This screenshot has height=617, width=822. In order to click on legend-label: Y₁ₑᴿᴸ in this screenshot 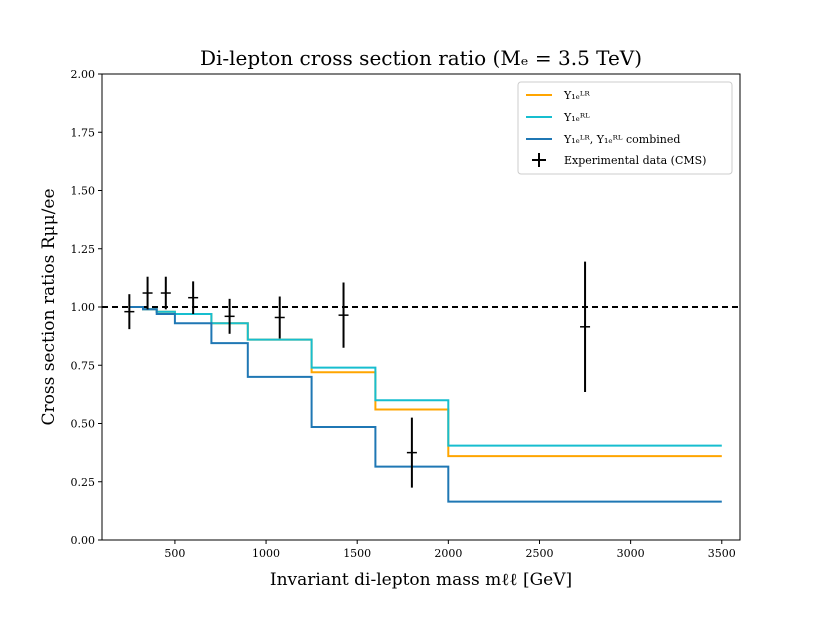, I will do `click(576, 117)`.